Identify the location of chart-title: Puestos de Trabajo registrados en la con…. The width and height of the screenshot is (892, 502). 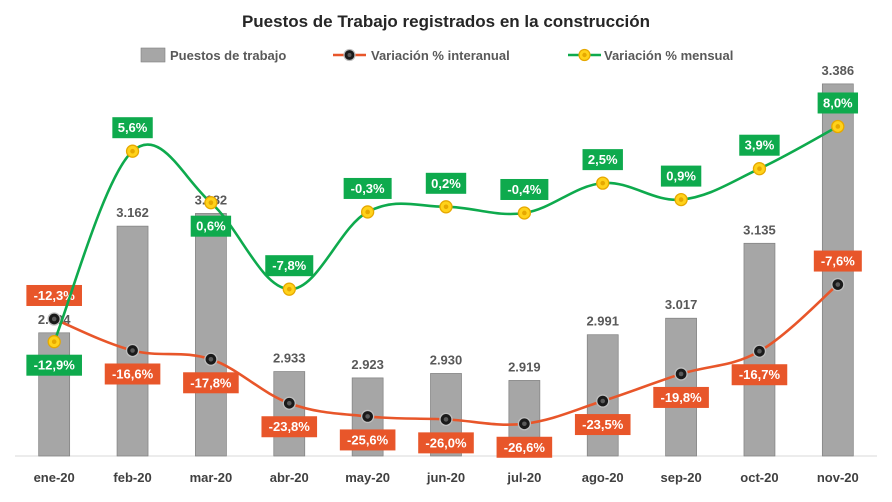
(446, 21).